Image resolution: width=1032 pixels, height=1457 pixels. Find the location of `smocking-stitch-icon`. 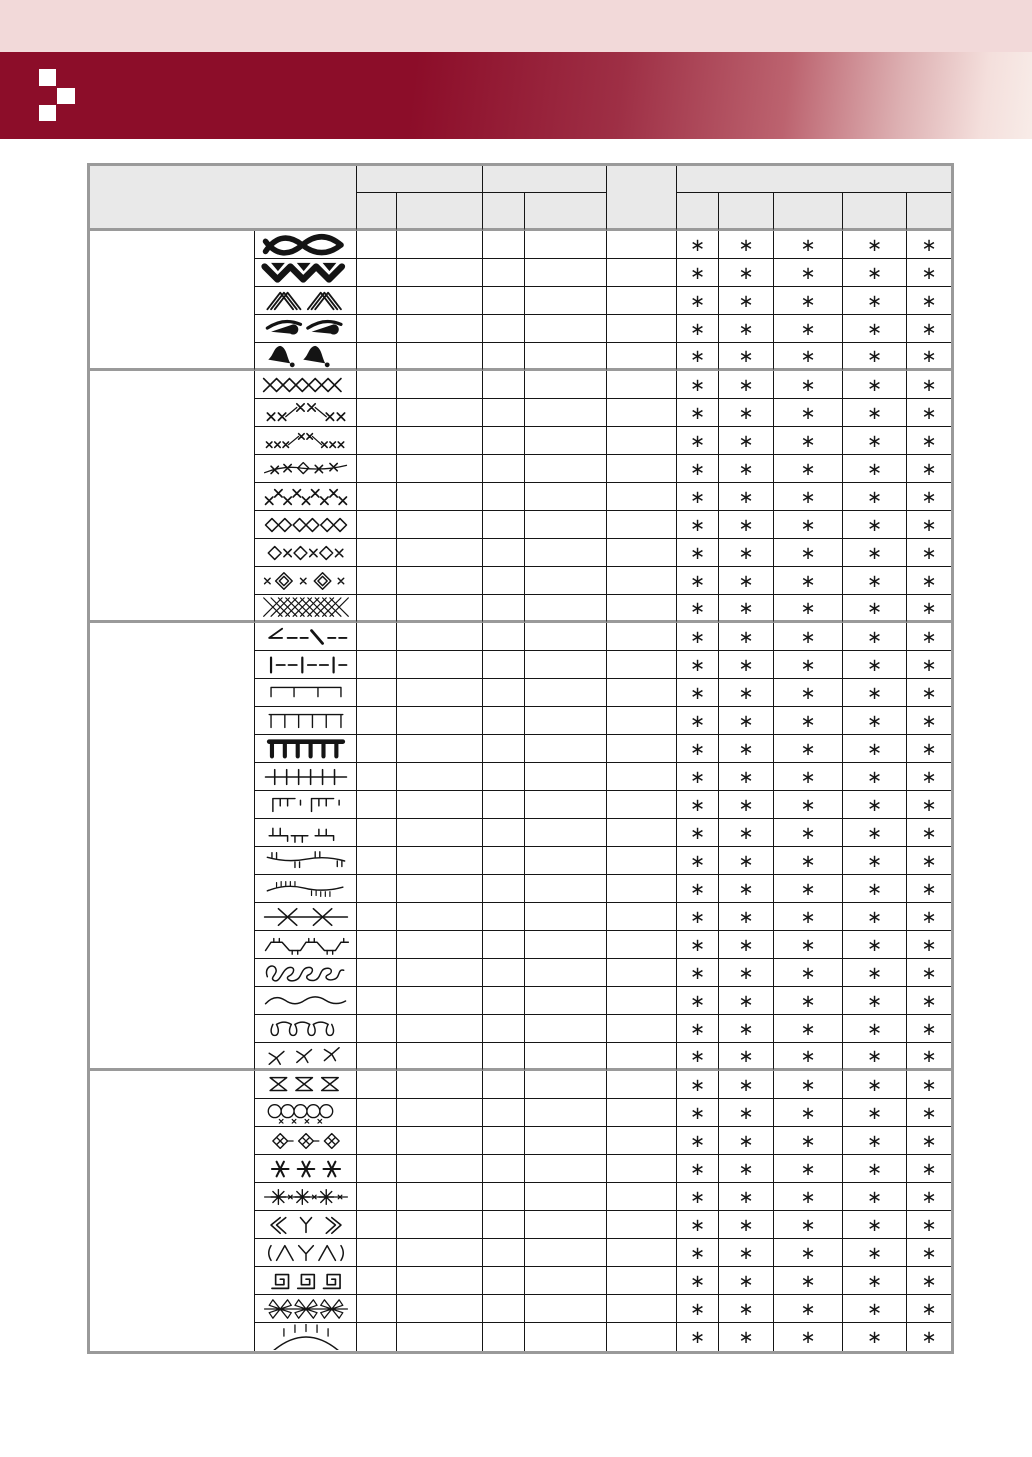

smocking-stitch-icon is located at coordinates (306, 946).